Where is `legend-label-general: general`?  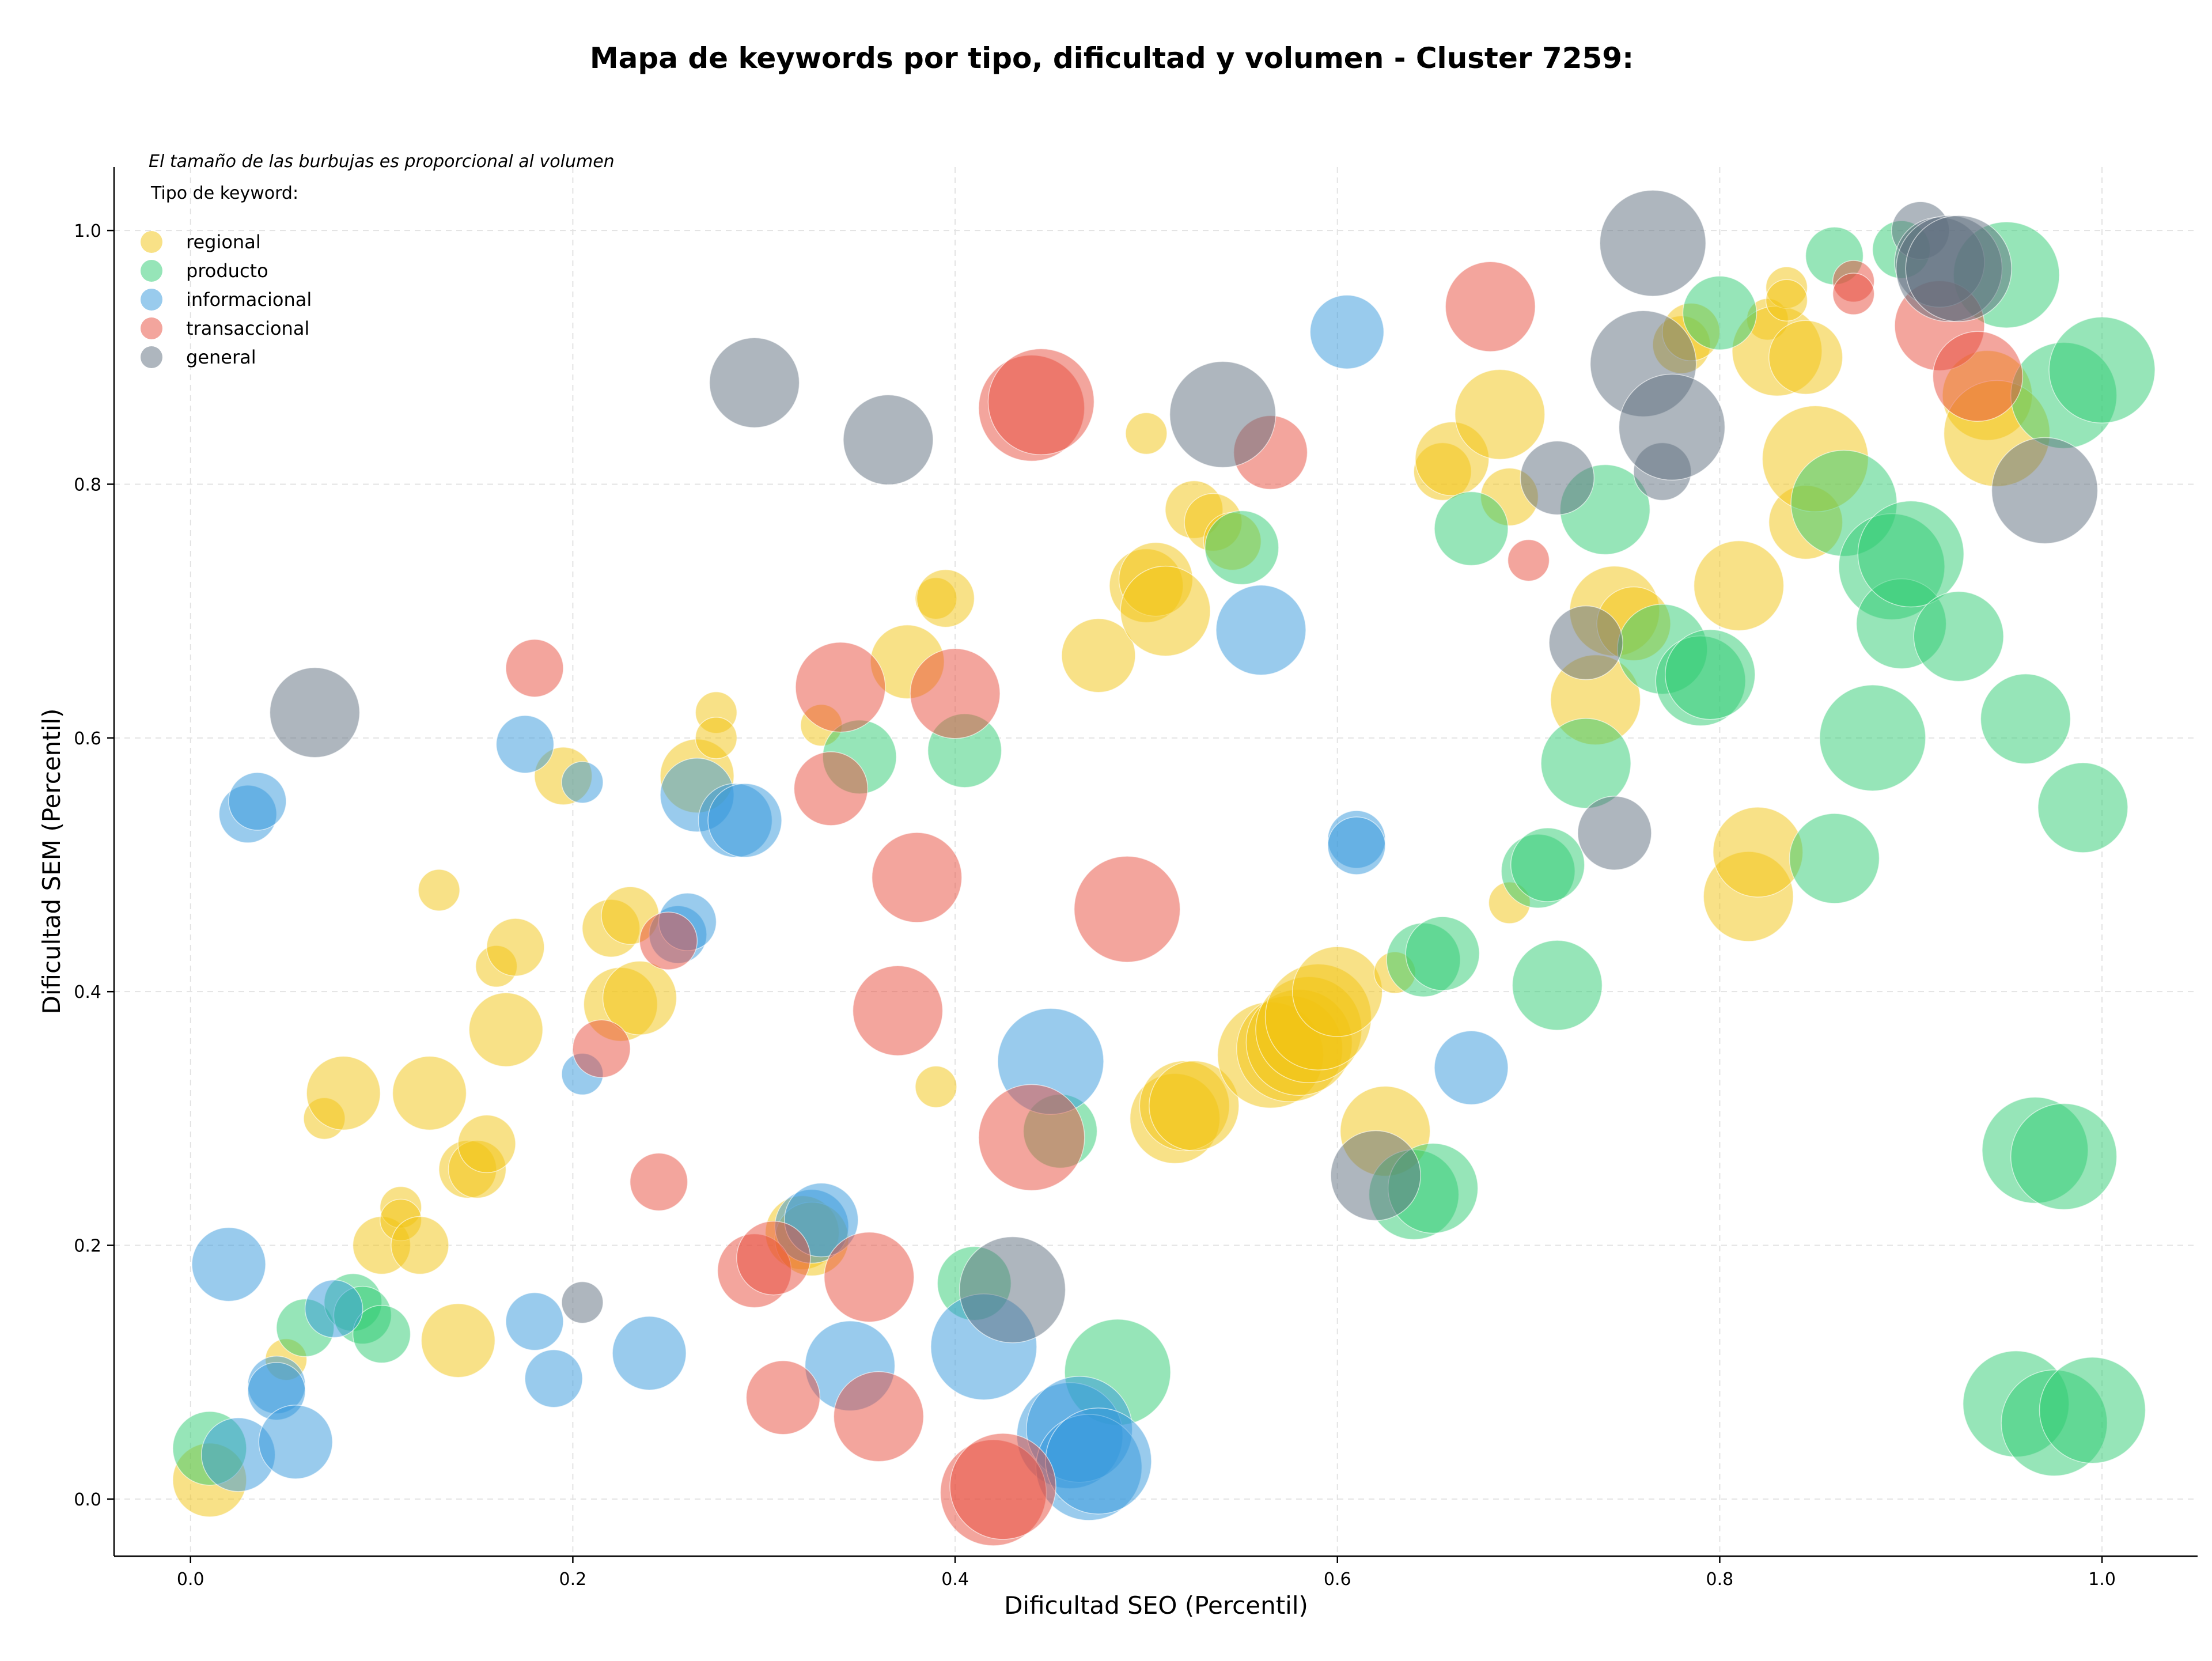
legend-label-general: general is located at coordinates (221, 357).